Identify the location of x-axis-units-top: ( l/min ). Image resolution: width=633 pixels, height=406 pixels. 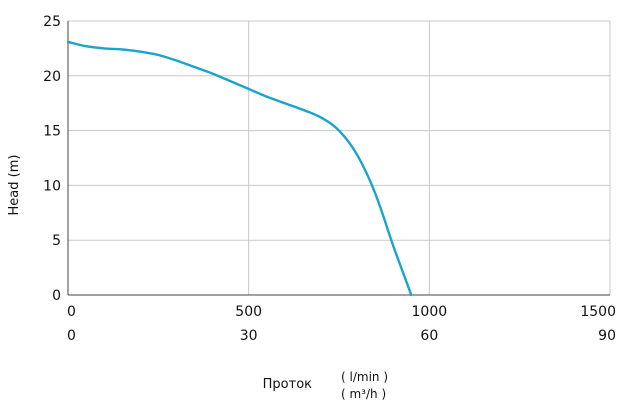
(364, 377).